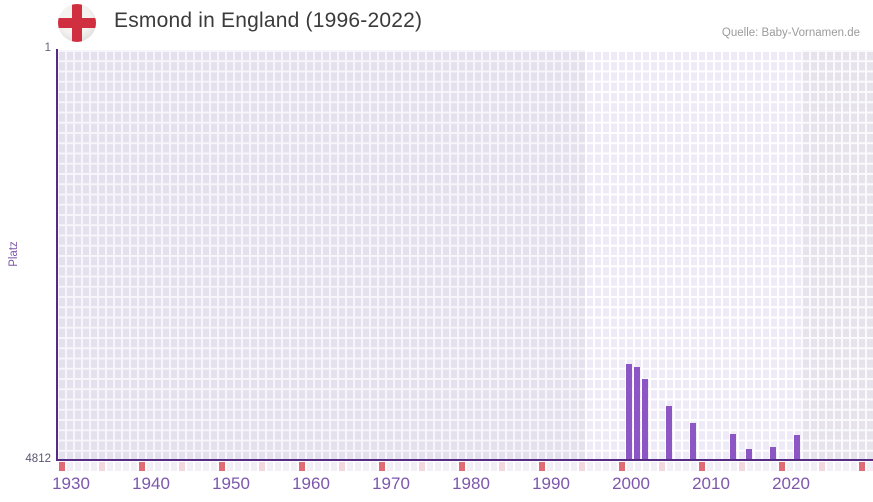 This screenshot has height=502, width=873. I want to click on x-tick-label: 2020, so click(791, 483).